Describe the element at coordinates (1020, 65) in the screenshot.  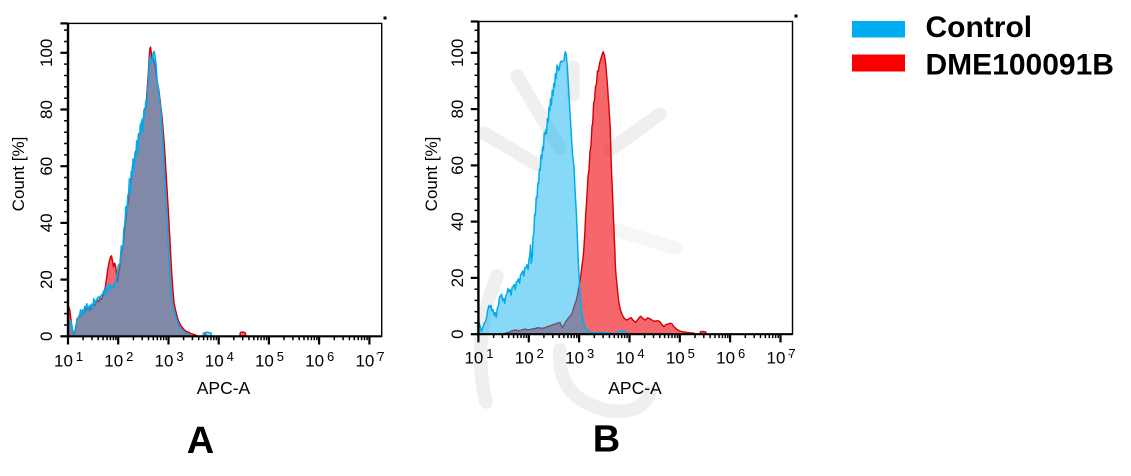
I see `svg-text: DME100091B` at that location.